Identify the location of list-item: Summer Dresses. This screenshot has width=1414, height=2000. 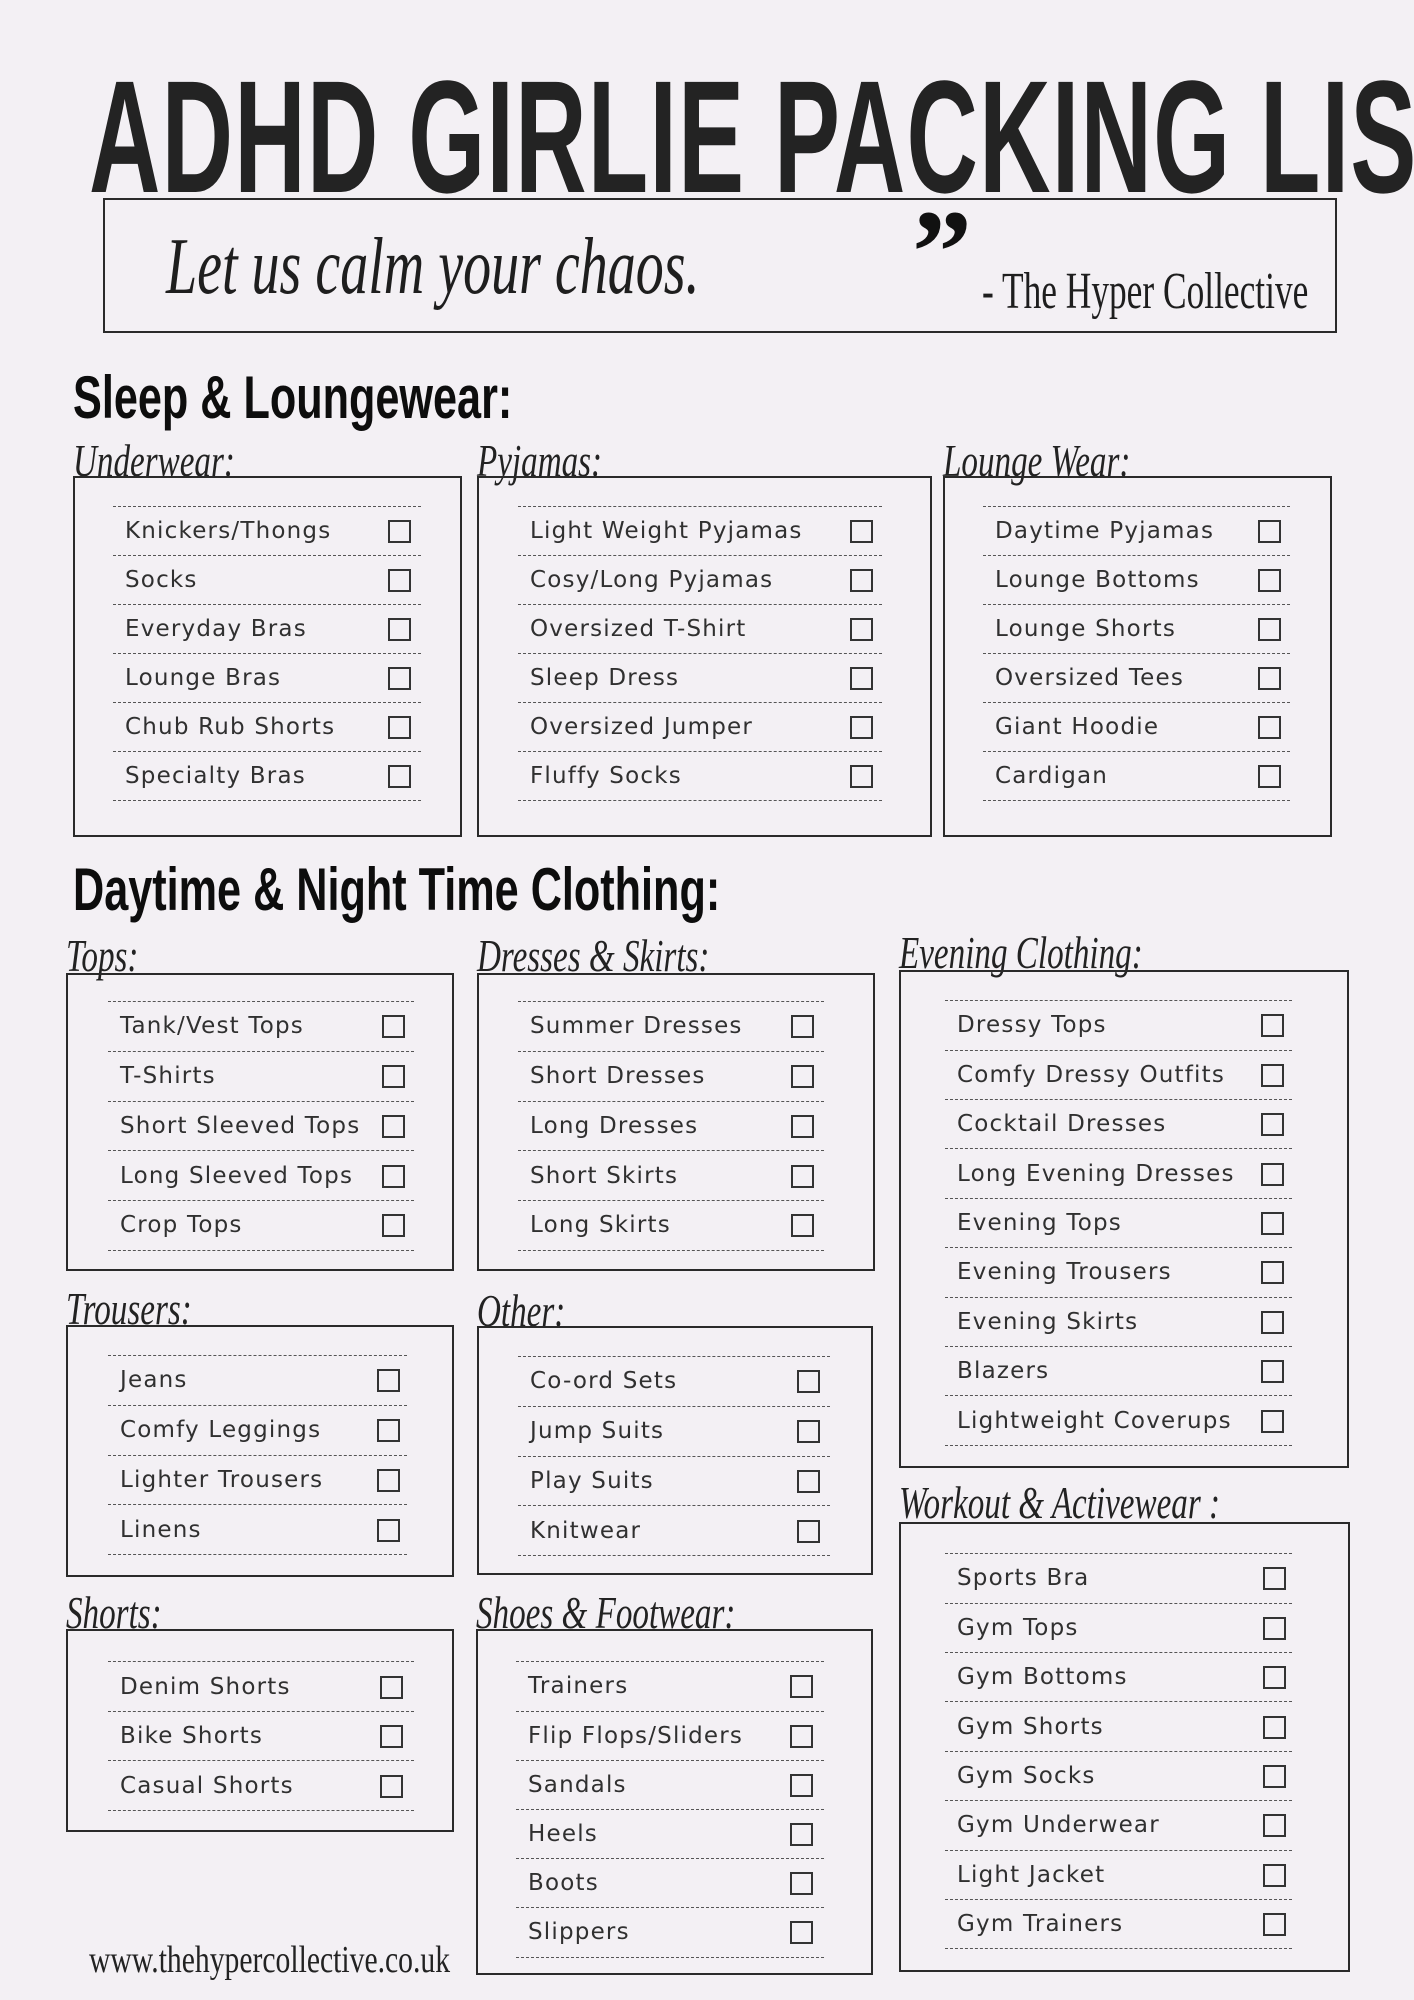
(671, 1027).